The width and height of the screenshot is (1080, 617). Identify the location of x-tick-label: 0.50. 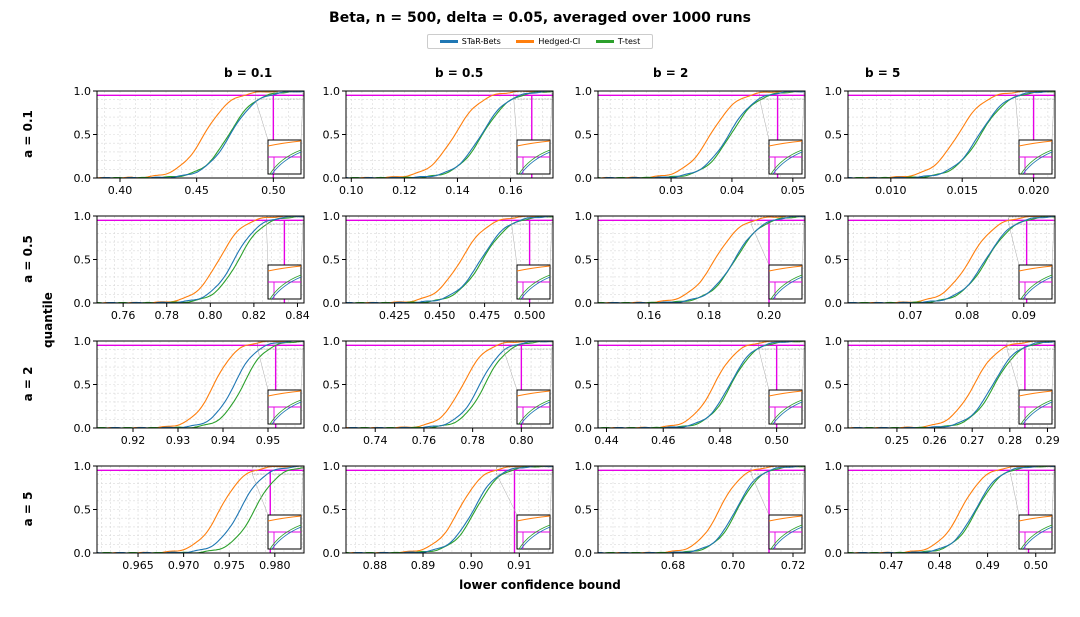
(1035, 565).